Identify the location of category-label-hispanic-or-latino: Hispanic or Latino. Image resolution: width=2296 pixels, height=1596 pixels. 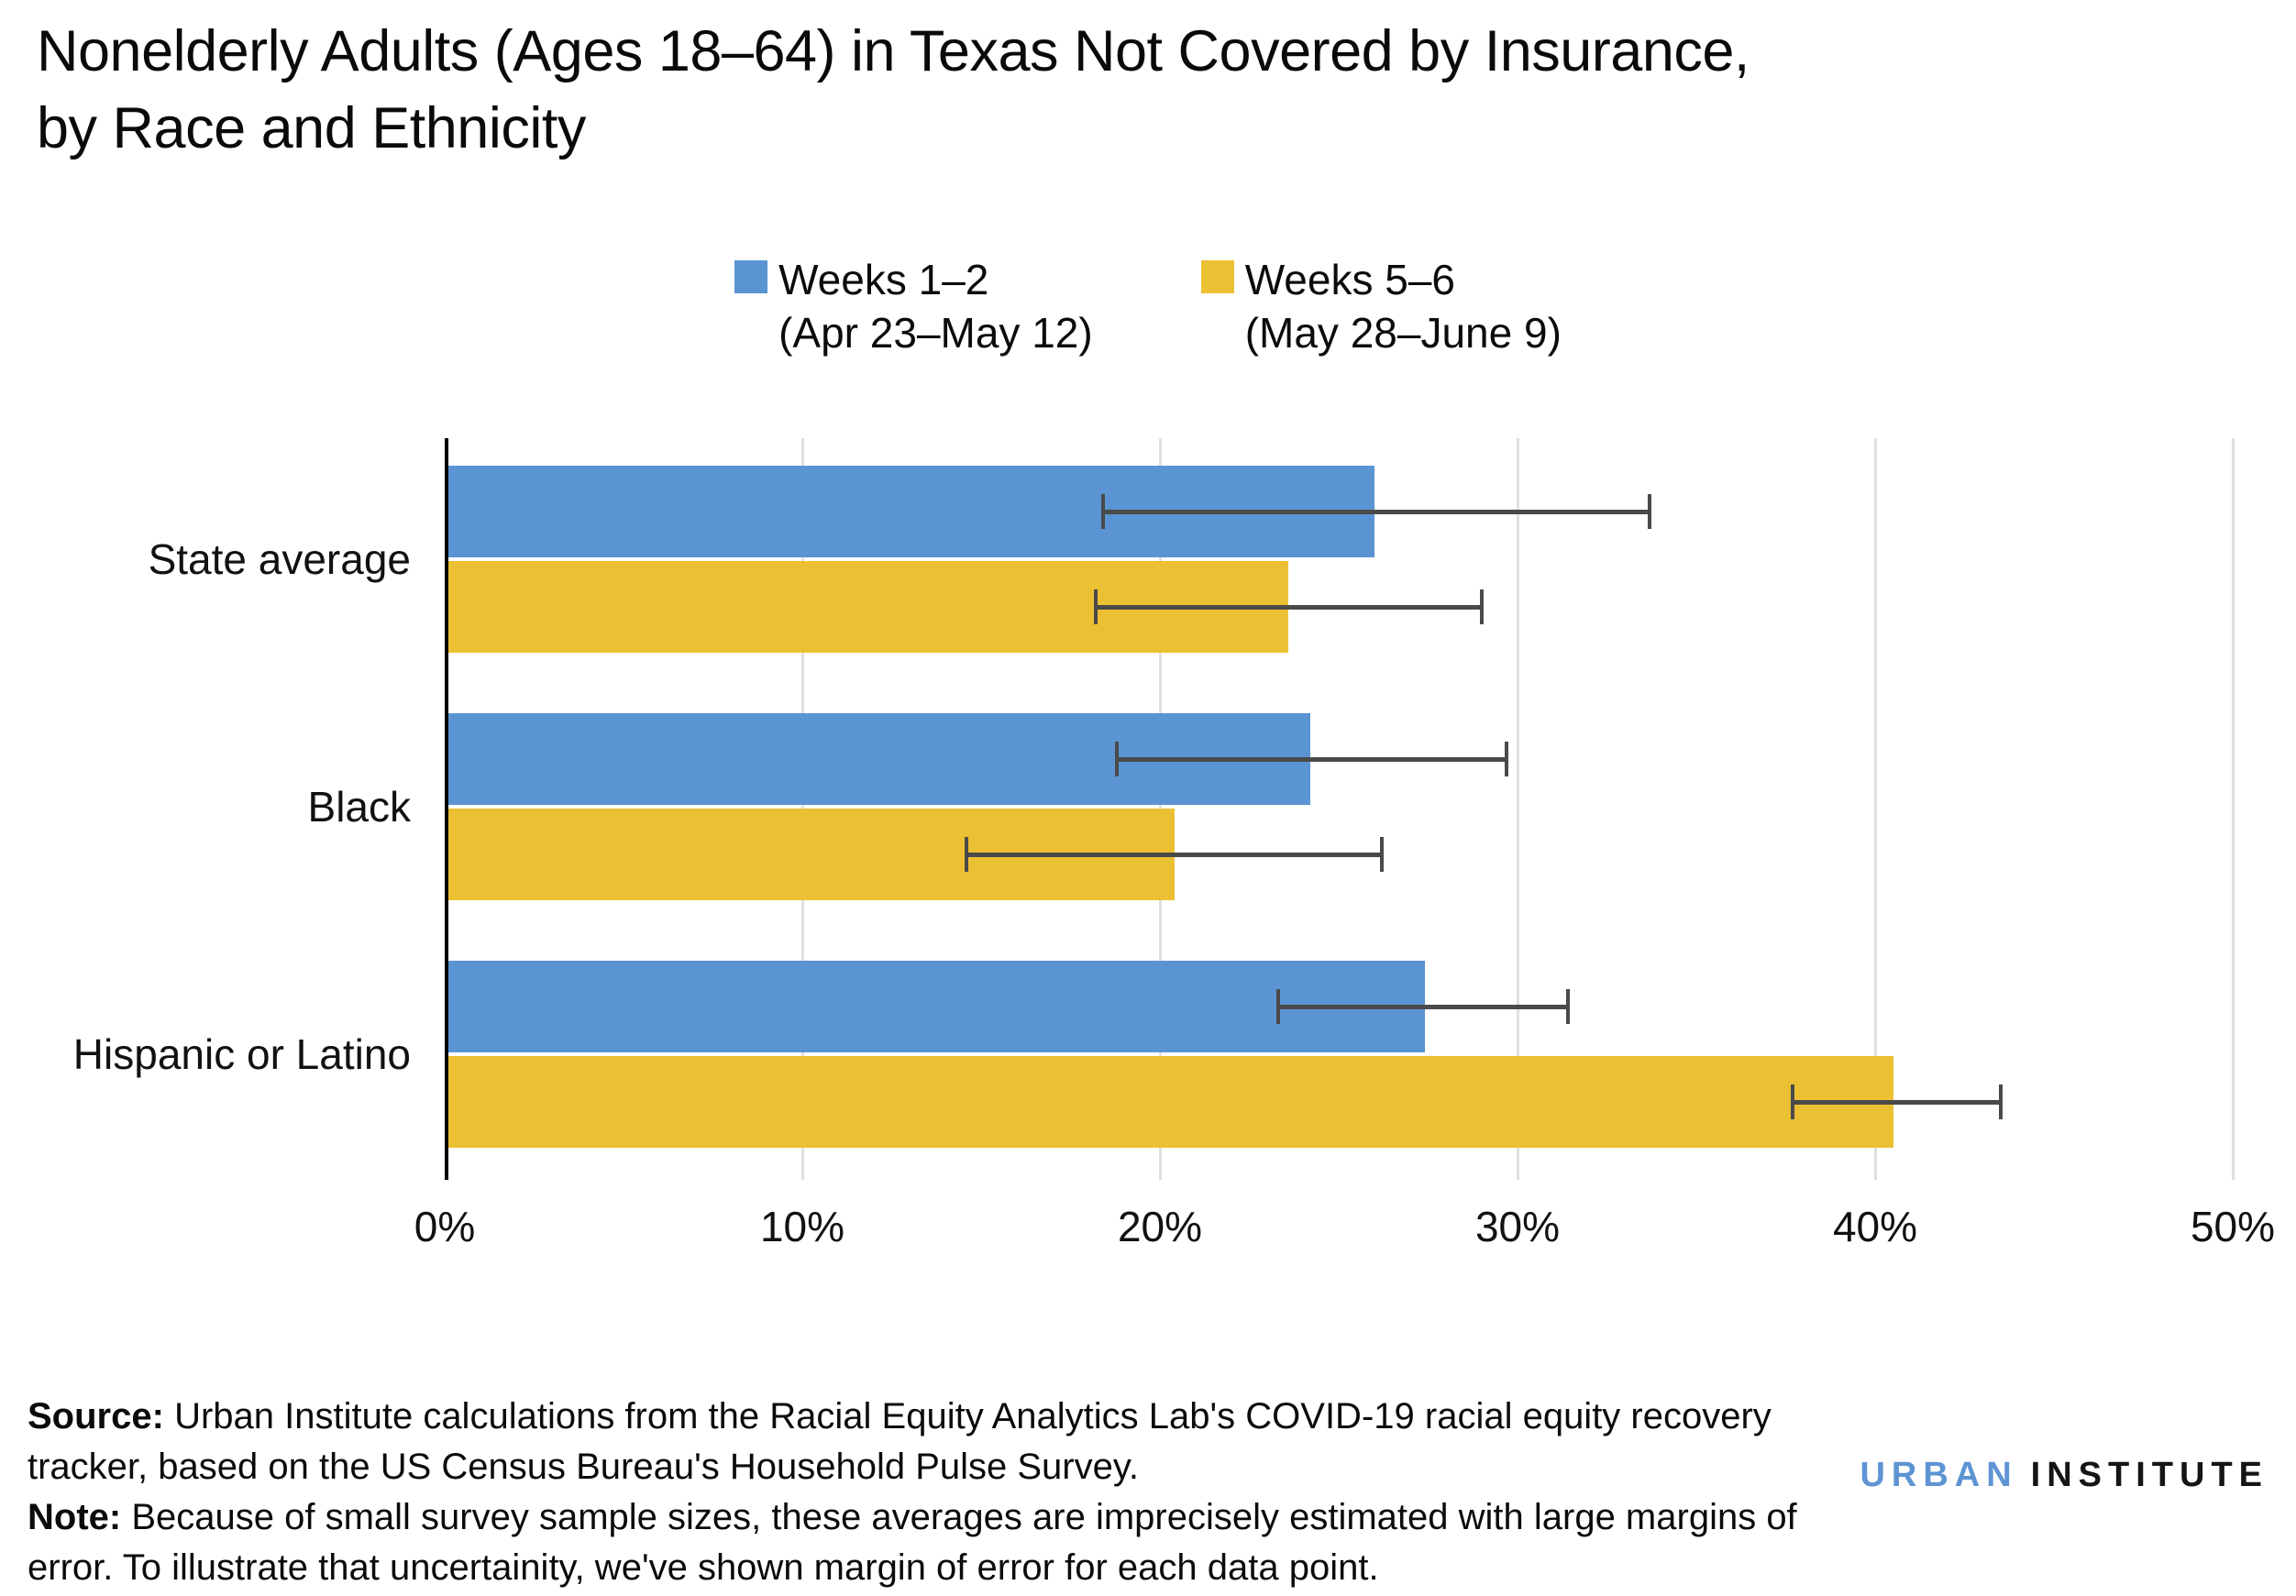
(241, 1054).